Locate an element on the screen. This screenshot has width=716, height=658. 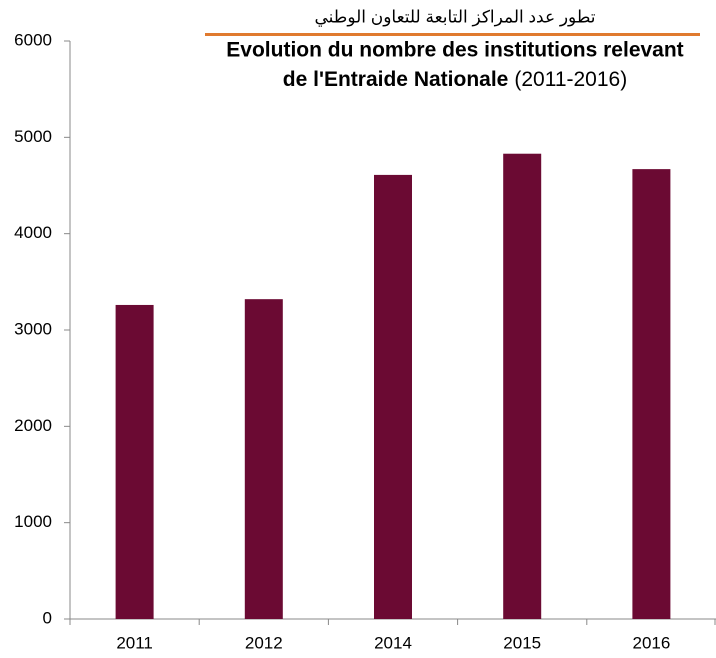
x-tick-label: 2012 is located at coordinates (264, 642).